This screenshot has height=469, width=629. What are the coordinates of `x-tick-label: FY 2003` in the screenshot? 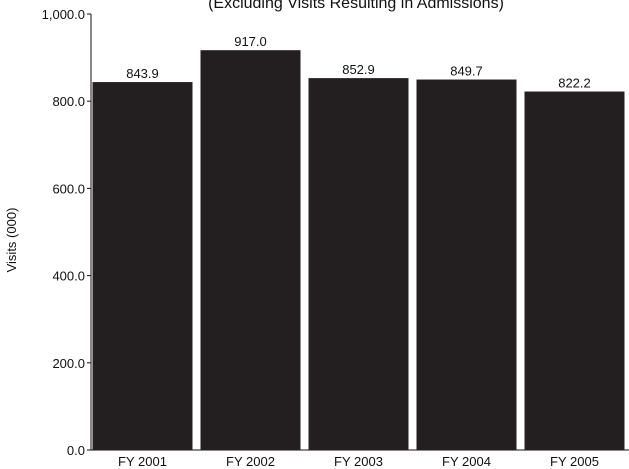 It's located at (358, 461).